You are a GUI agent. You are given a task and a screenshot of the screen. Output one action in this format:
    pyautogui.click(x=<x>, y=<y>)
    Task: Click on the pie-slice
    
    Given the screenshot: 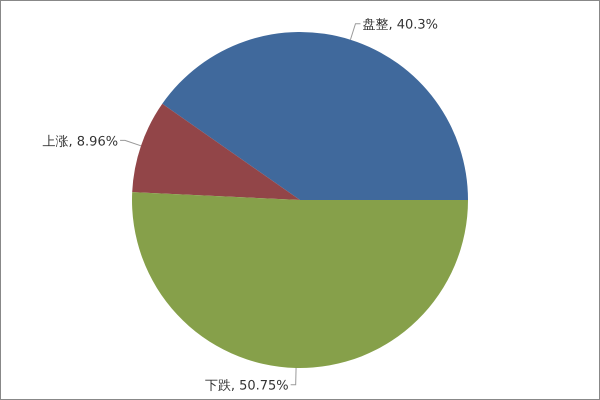 What is the action you would take?
    pyautogui.click(x=216, y=152)
    